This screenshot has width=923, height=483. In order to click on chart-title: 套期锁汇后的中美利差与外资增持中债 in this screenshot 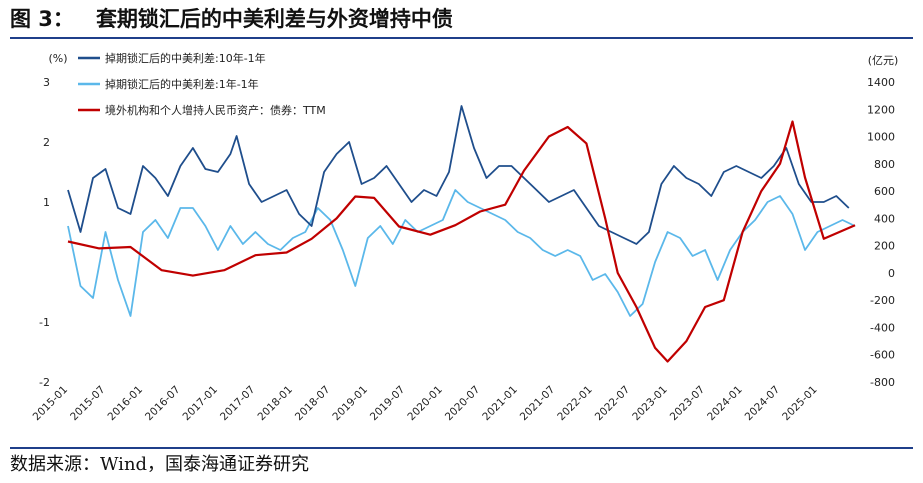, I will do `click(274, 19)`.